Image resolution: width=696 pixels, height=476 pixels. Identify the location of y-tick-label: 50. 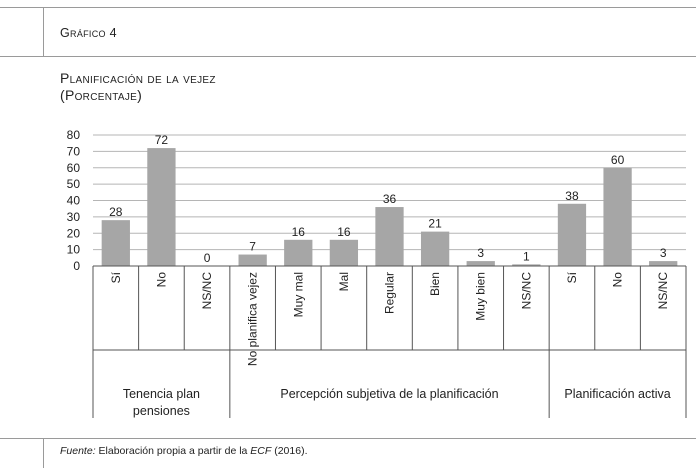
(74, 184).